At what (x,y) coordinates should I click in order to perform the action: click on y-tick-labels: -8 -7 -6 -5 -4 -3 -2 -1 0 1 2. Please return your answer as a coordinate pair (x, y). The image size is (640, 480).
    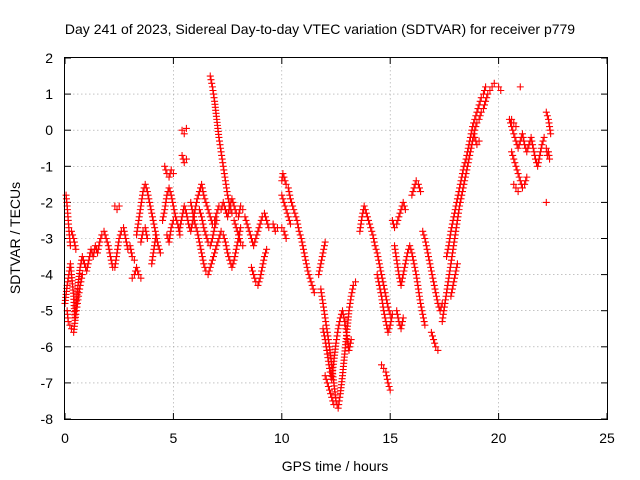
    Looking at the image, I should click on (47, 238).